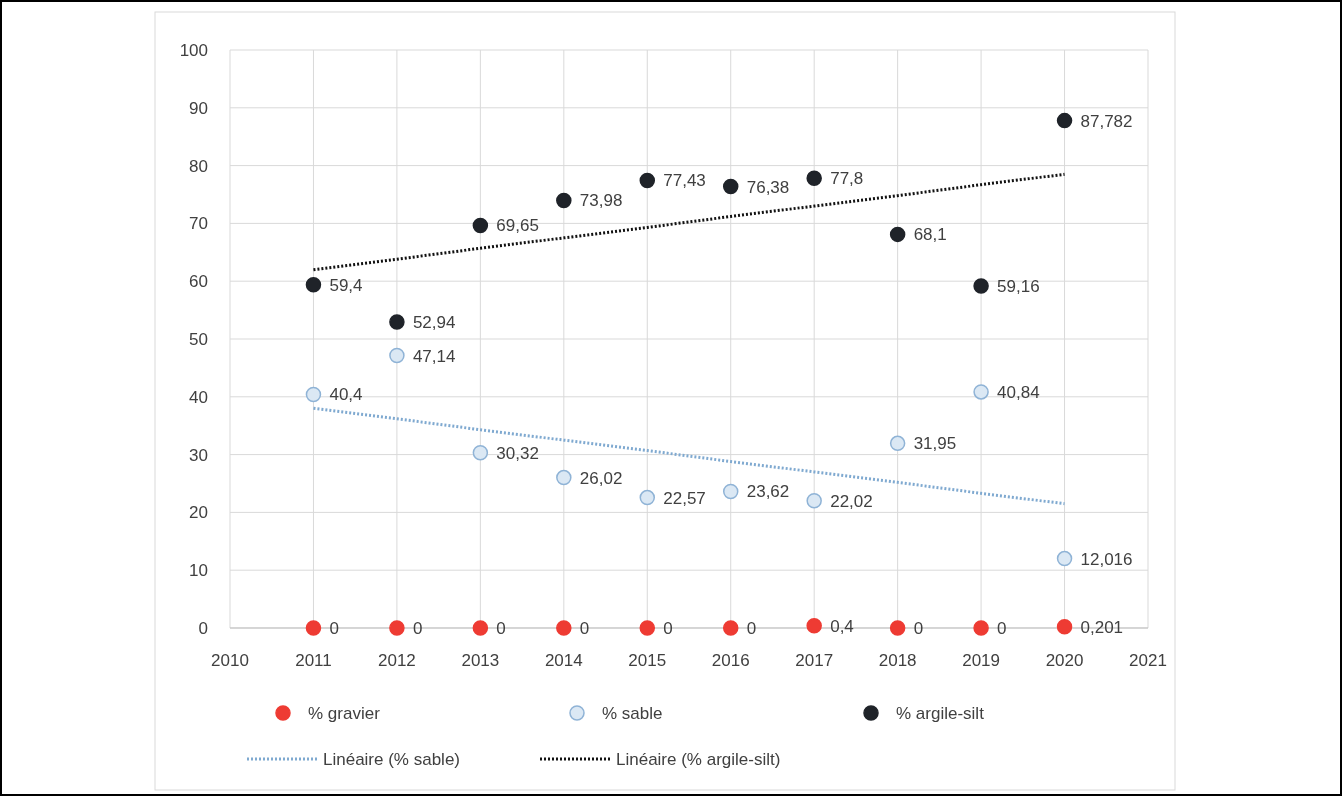  I want to click on data-label: 0,4, so click(842, 626).